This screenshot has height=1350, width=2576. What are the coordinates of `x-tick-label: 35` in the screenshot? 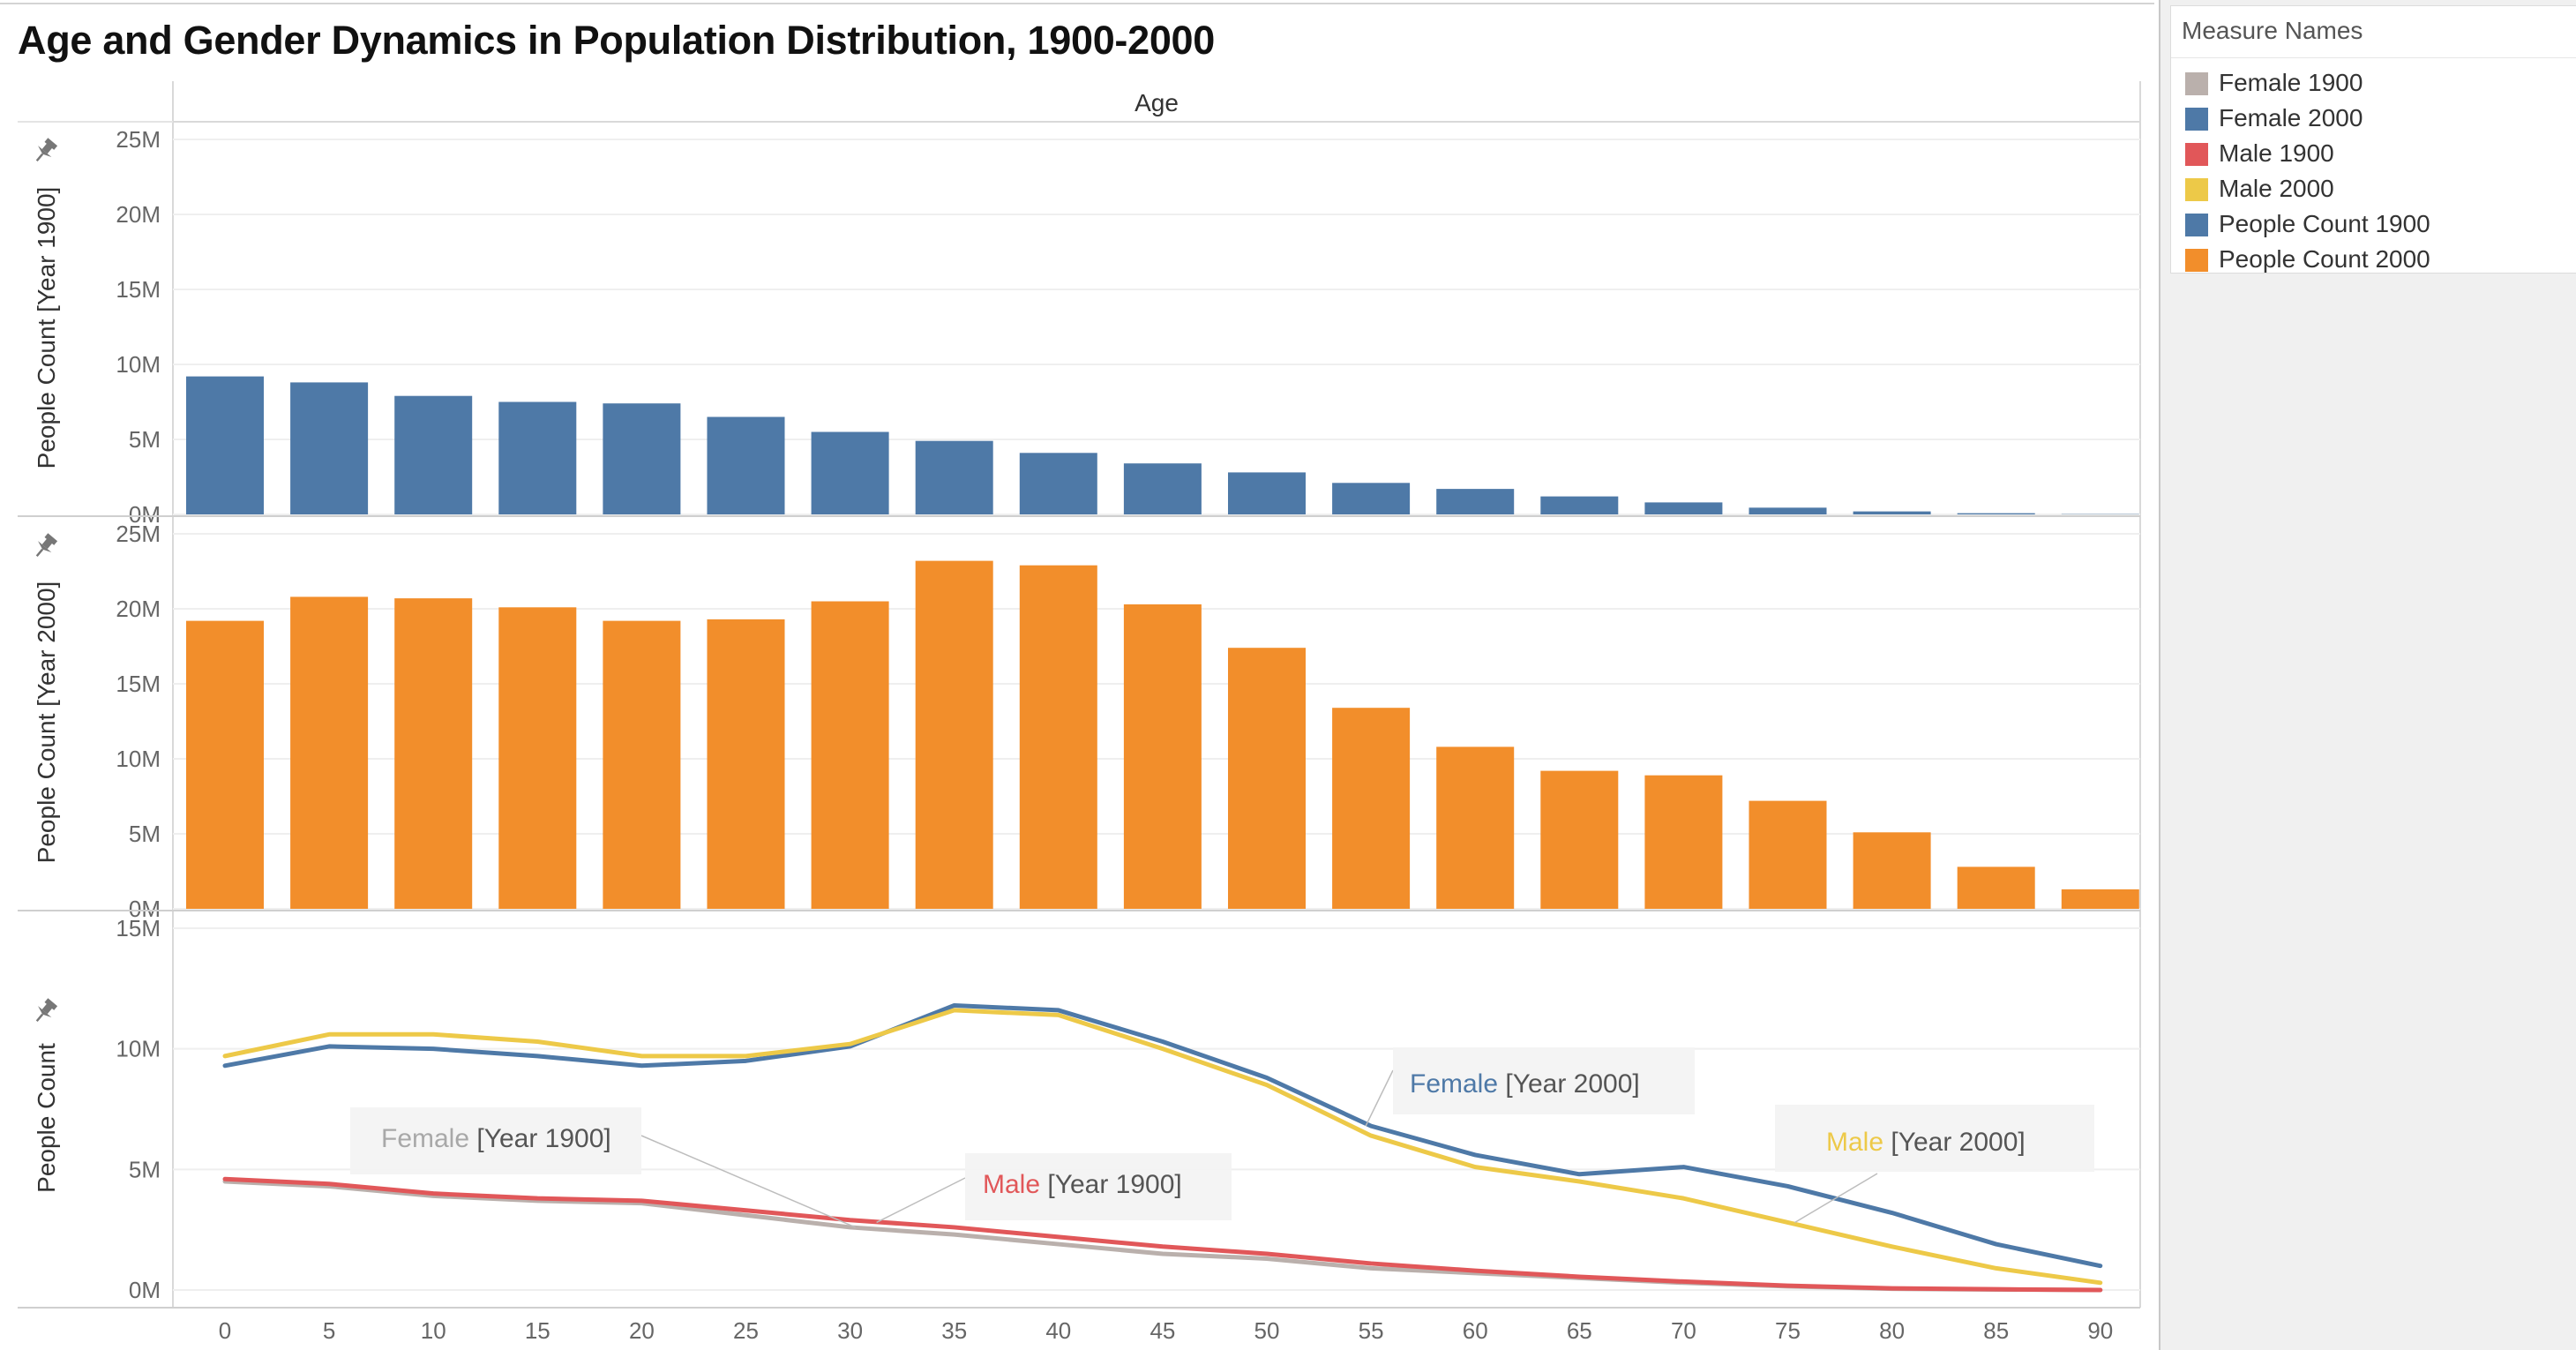 It's located at (954, 1330).